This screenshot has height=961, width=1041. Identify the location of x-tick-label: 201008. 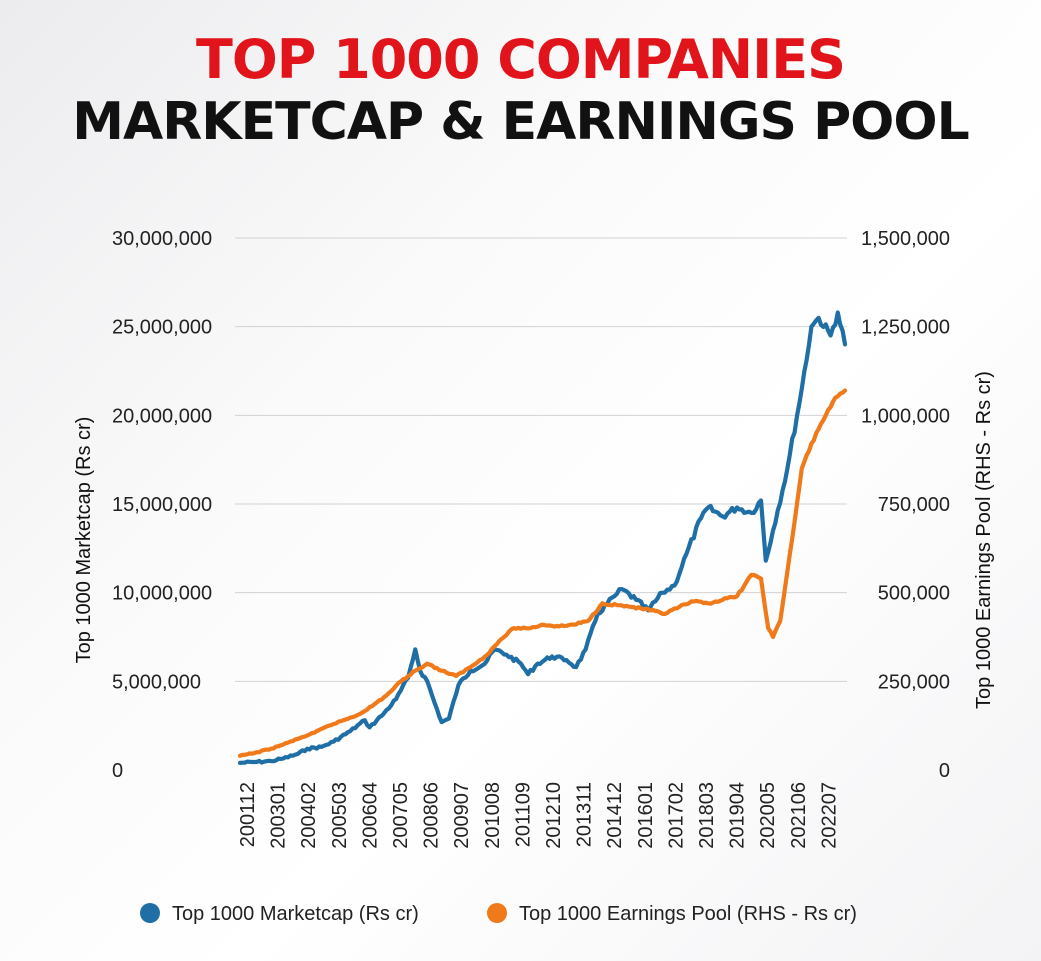
(493, 815).